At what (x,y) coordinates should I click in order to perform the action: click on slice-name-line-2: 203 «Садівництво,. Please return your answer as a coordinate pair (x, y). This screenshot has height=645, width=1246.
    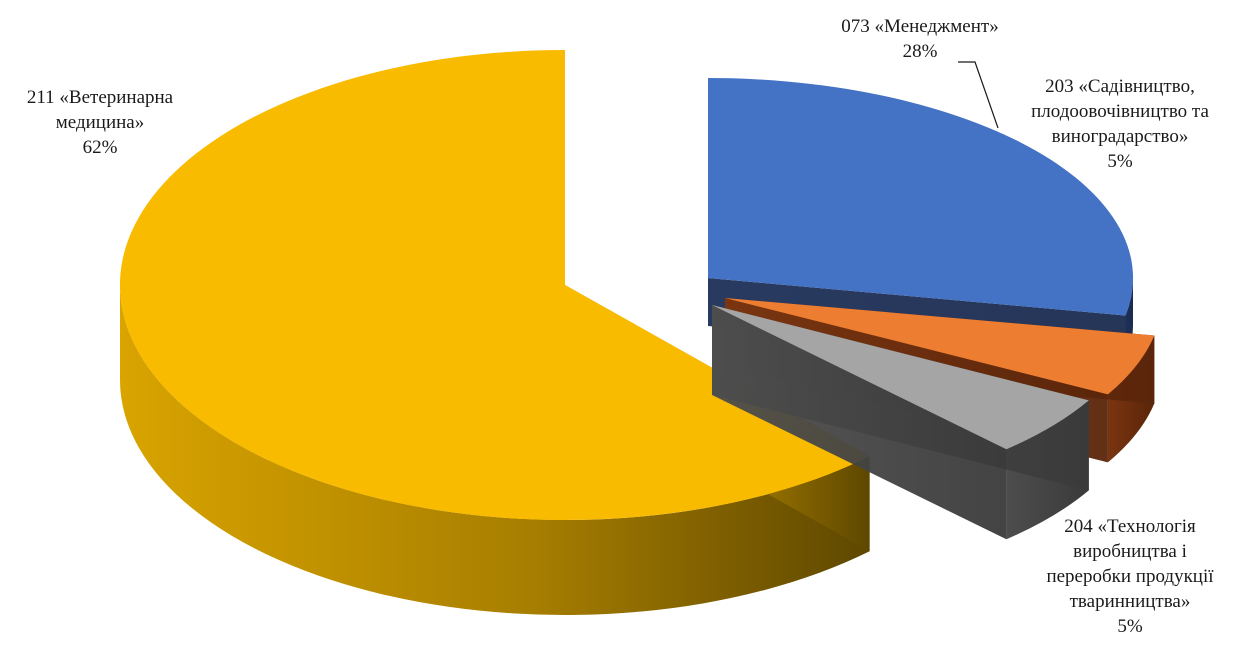
    Looking at the image, I should click on (1120, 86).